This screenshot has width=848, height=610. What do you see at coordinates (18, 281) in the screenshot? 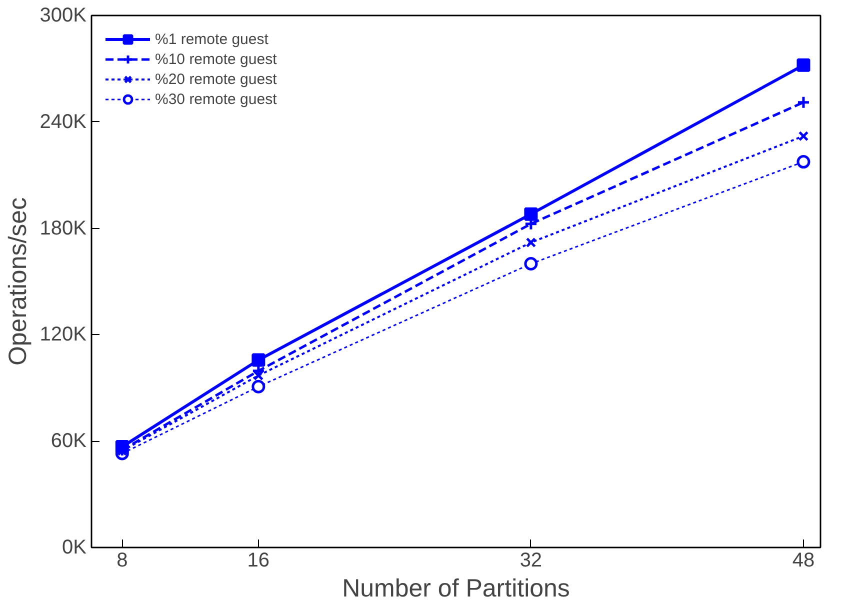
I see `y-axis-title: Operations/sec` at bounding box center [18, 281].